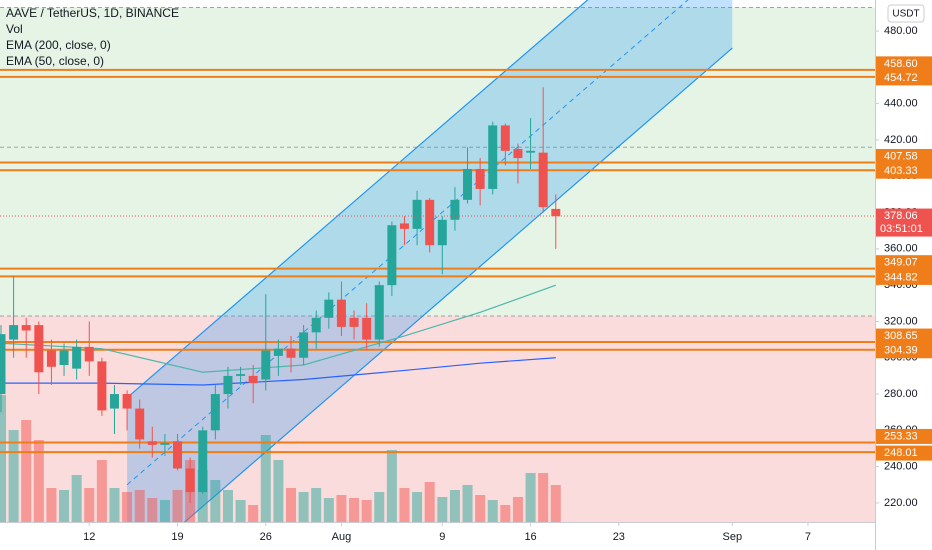 The image size is (932, 550). I want to click on last-price-label: 378.06, so click(901, 216).